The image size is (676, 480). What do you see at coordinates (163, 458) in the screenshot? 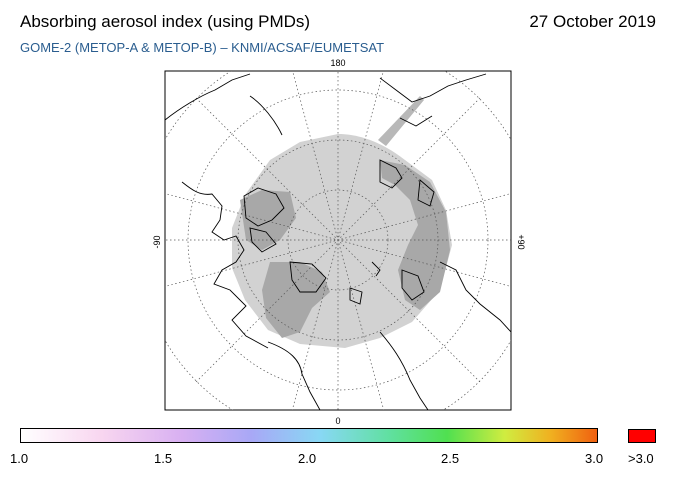
I see `colorbar-tick-label: 1.5` at bounding box center [163, 458].